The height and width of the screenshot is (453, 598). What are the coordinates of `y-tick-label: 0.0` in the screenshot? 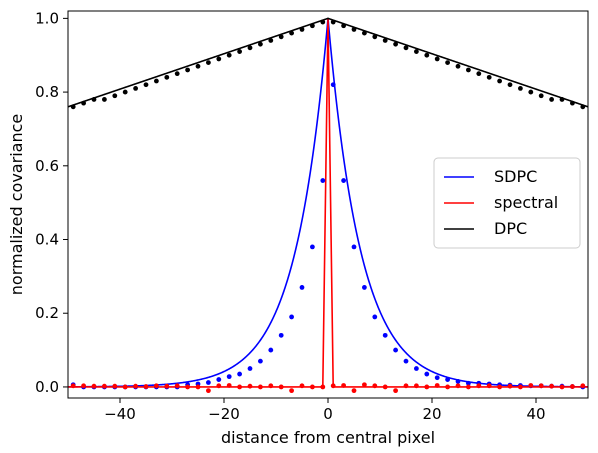 It's located at (47, 387).